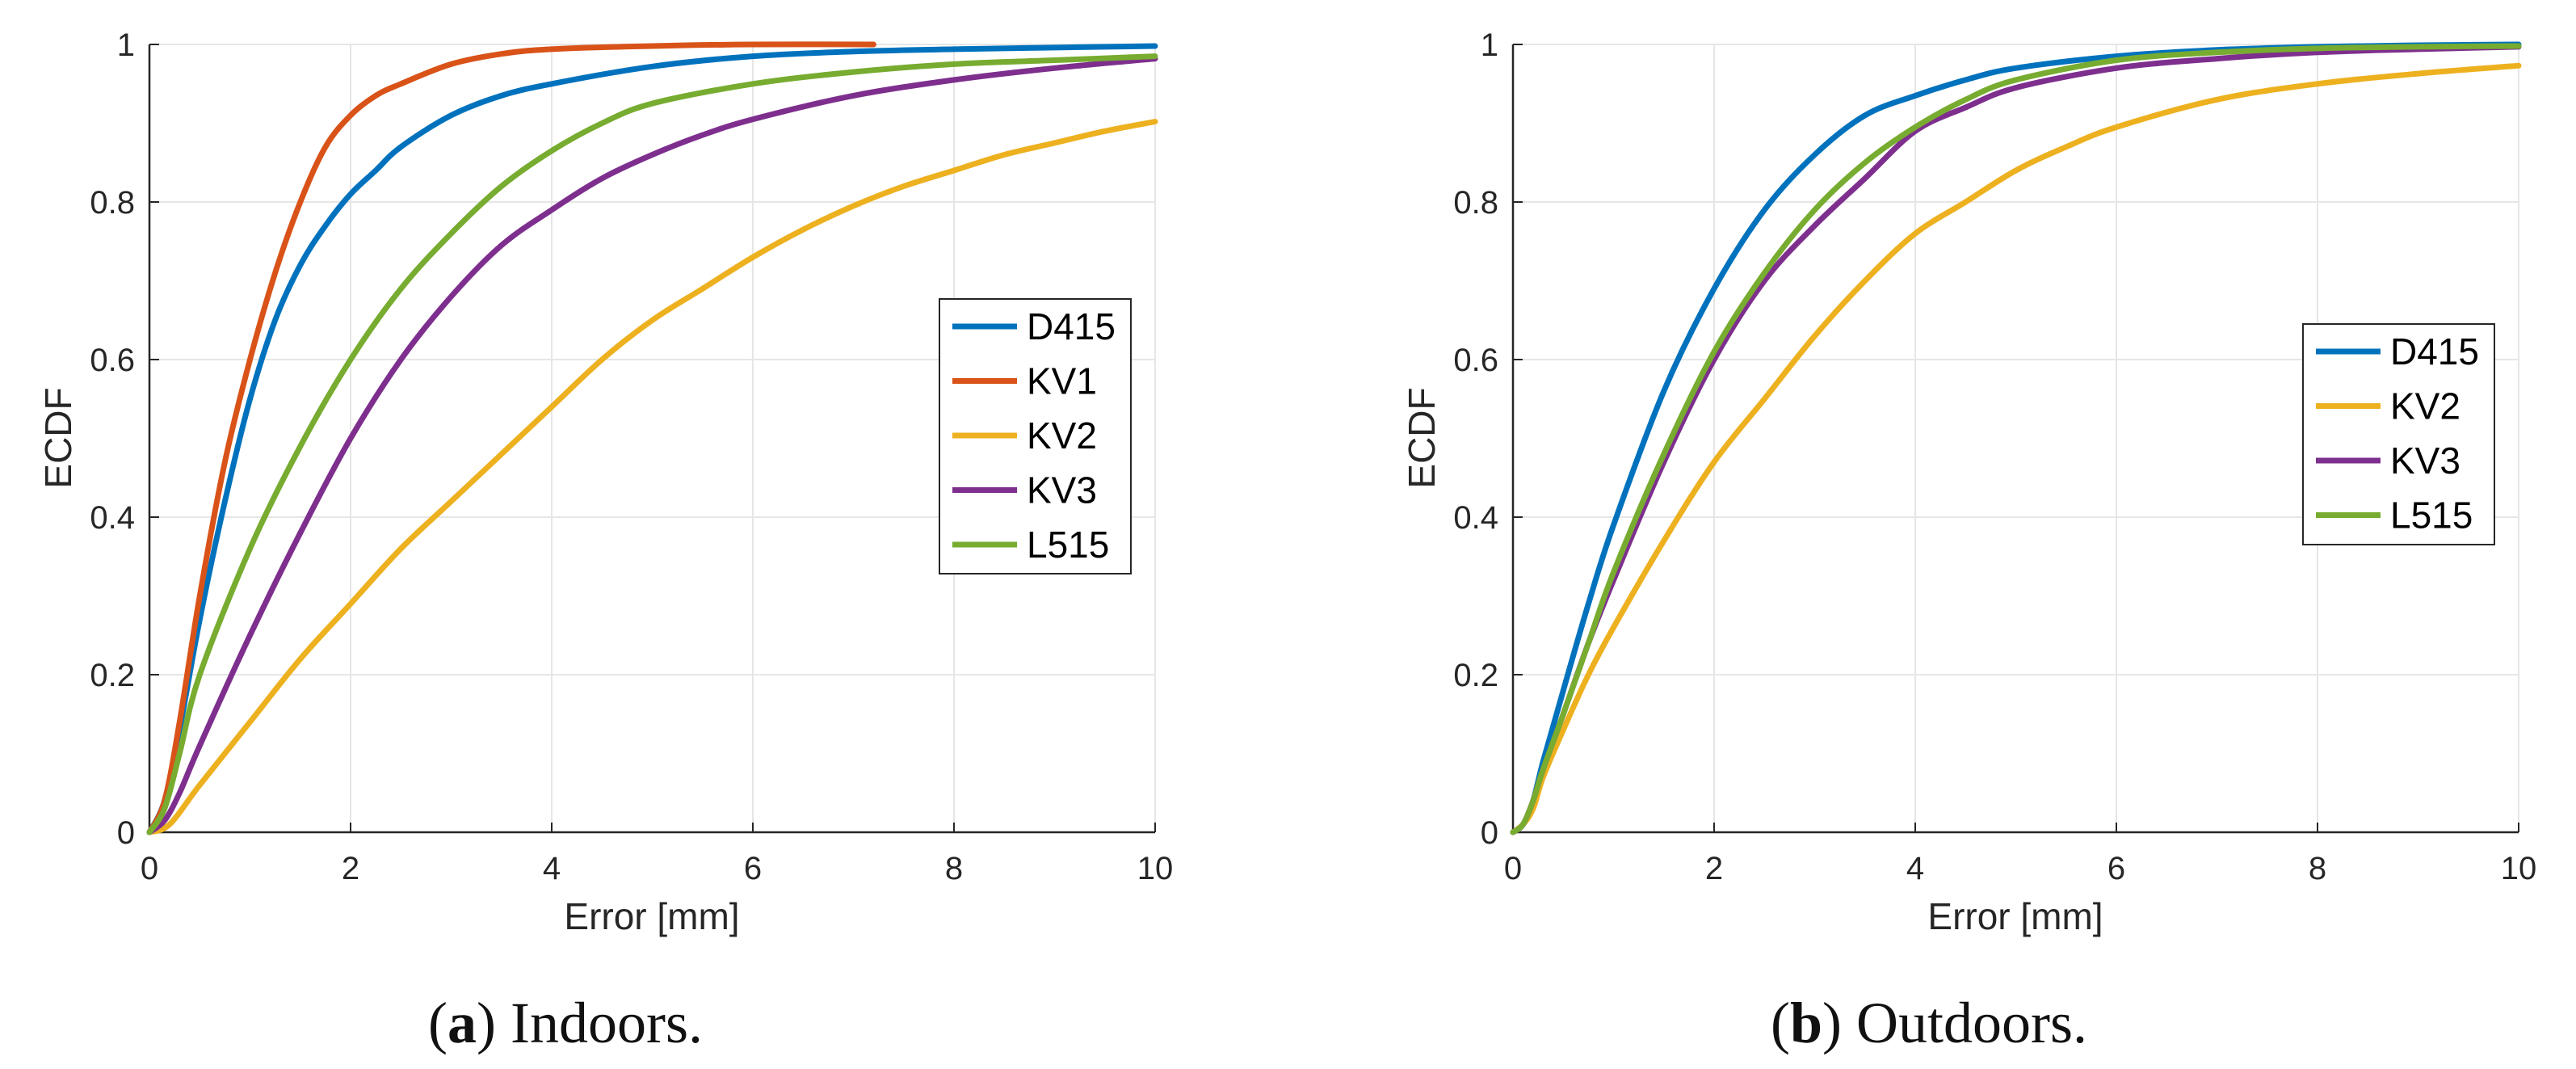 The height and width of the screenshot is (1069, 2576). Describe the element at coordinates (58, 437) in the screenshot. I see `y-axis-label-indoors: ECDF` at that location.